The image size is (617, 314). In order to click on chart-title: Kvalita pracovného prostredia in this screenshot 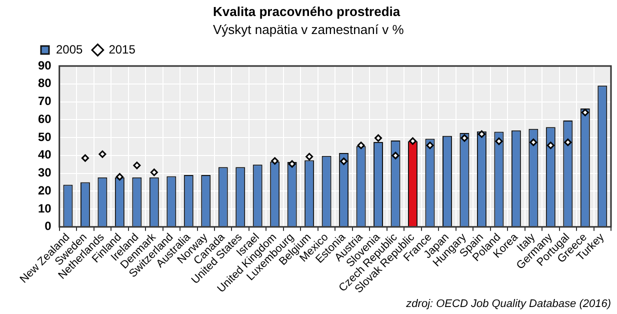, I will do `click(306, 11)`.